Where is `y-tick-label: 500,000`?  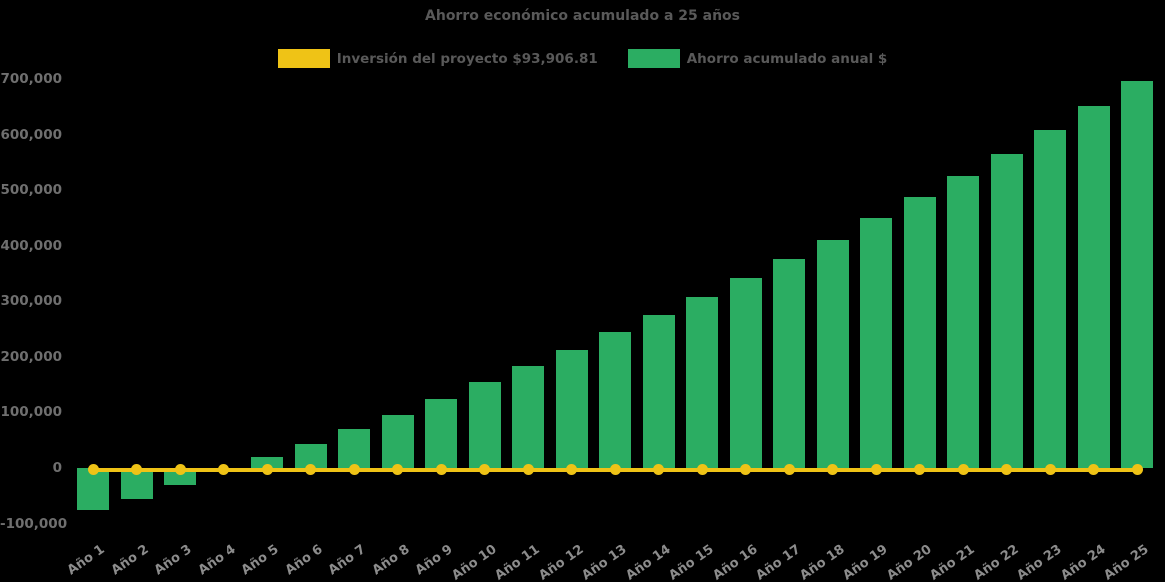
y-tick-label: 500,000 is located at coordinates (31, 190).